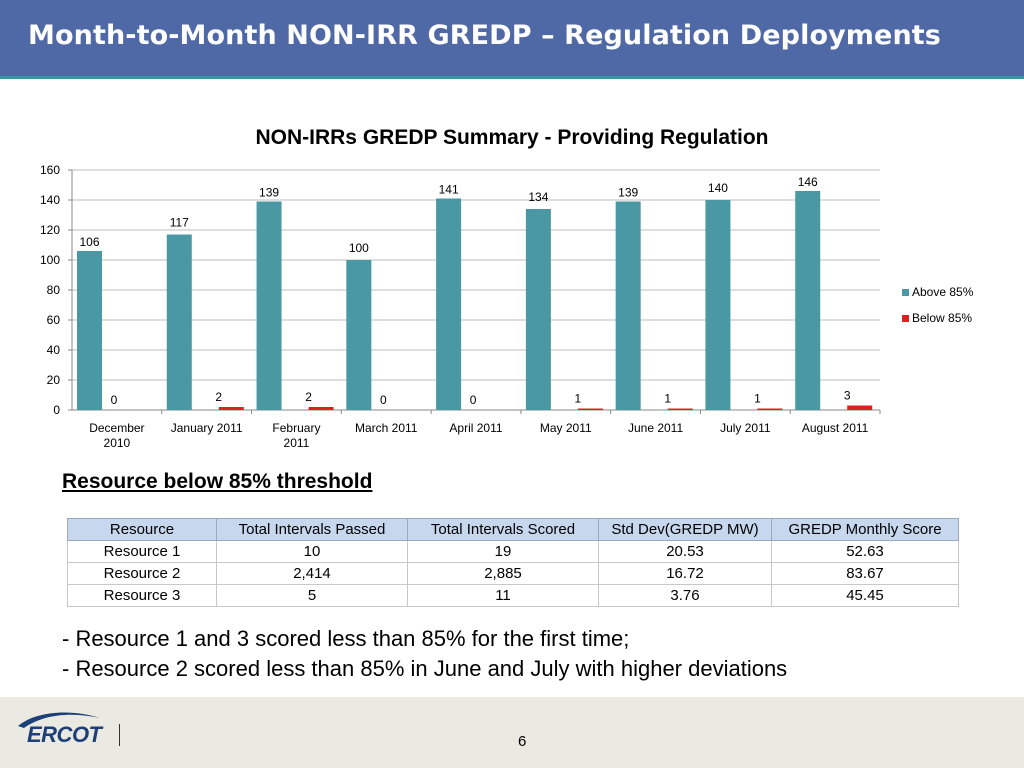  Describe the element at coordinates (207, 428) in the screenshot. I see `x-tick-label: January 2011` at that location.